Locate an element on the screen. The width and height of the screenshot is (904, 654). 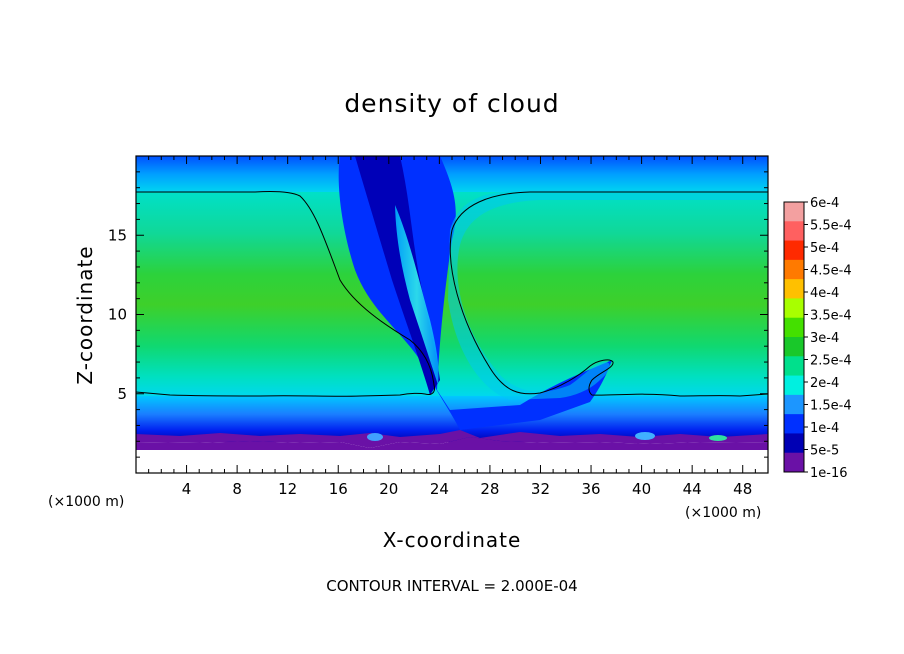
colorbar-label: 4.5e-4 is located at coordinates (831, 271).